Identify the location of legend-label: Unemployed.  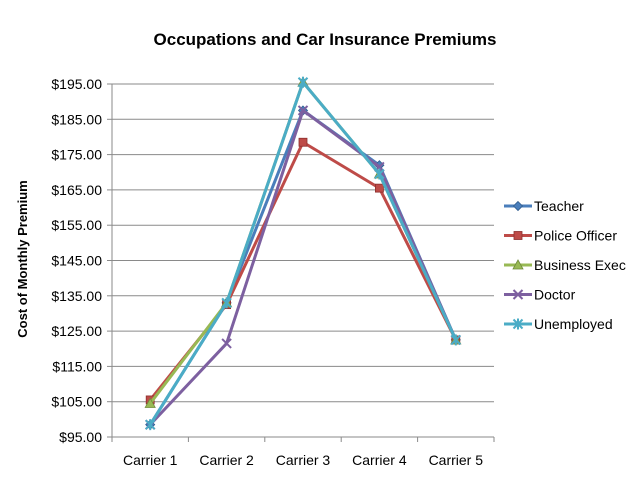
(573, 324).